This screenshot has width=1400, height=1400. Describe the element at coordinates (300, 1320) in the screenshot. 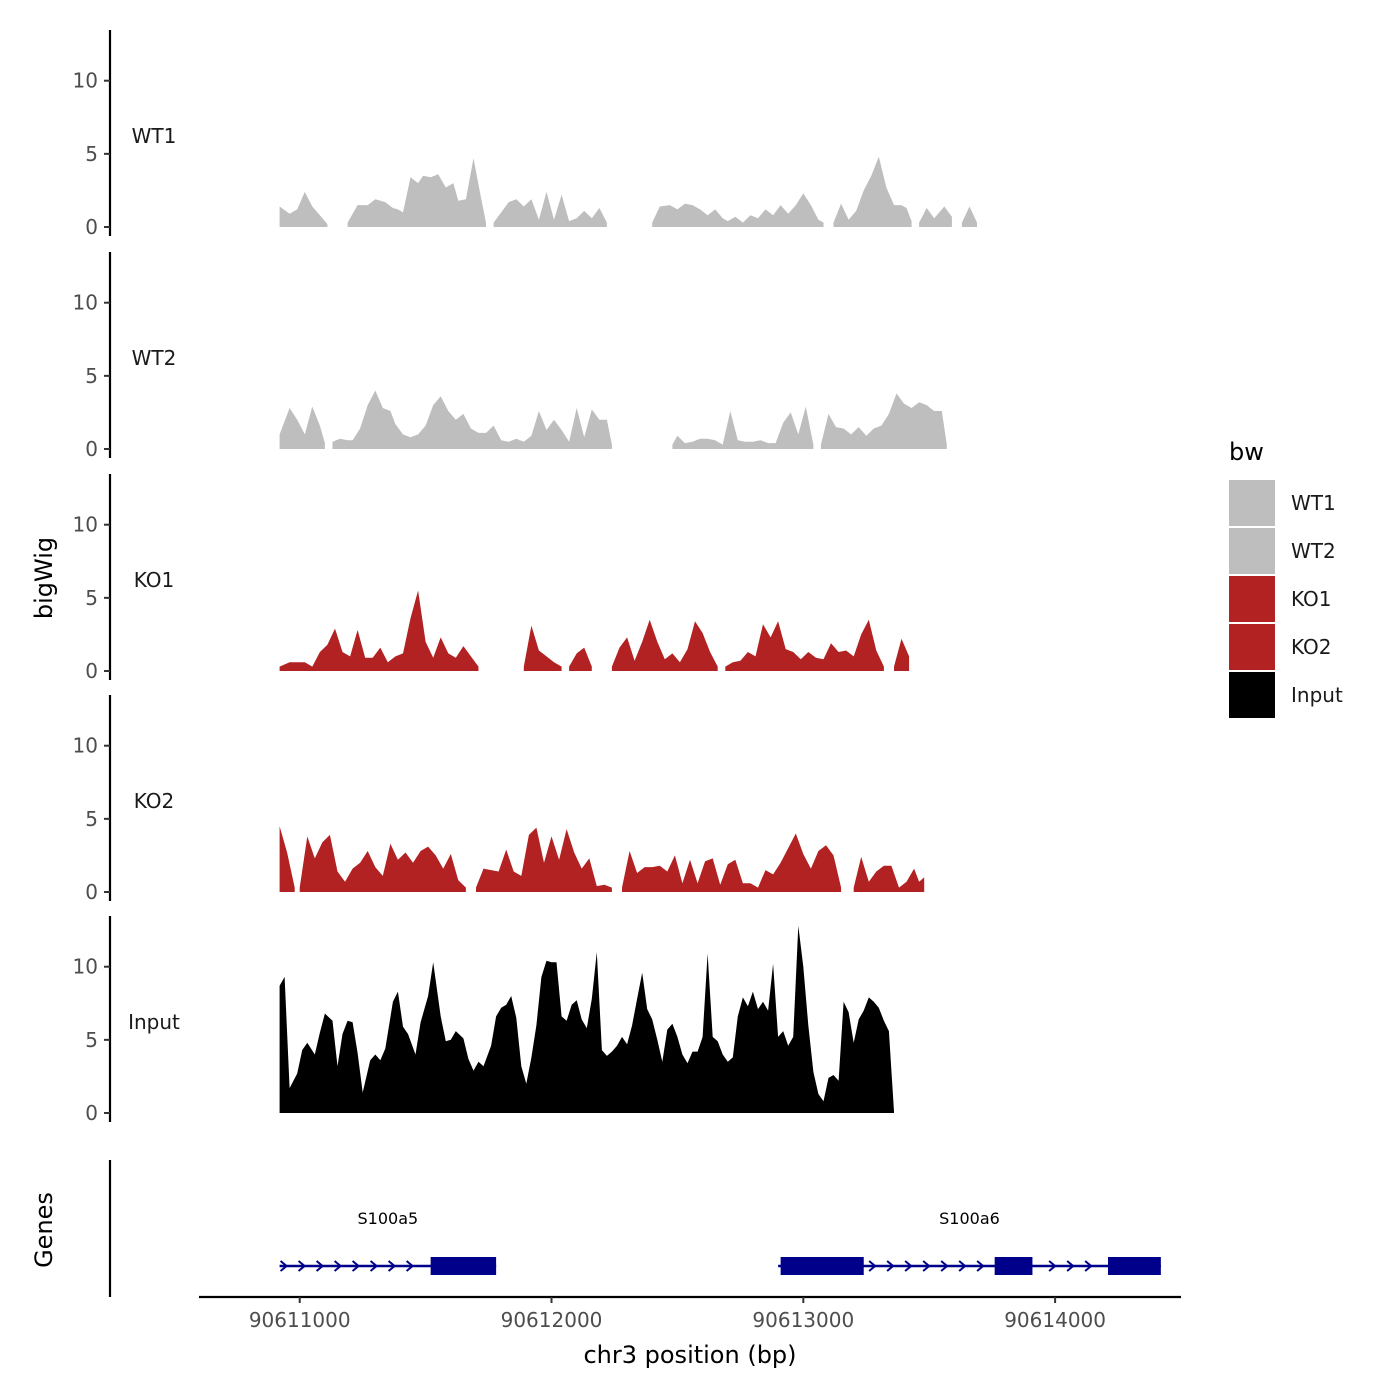

I see `x-tick-label: 90611000` at that location.